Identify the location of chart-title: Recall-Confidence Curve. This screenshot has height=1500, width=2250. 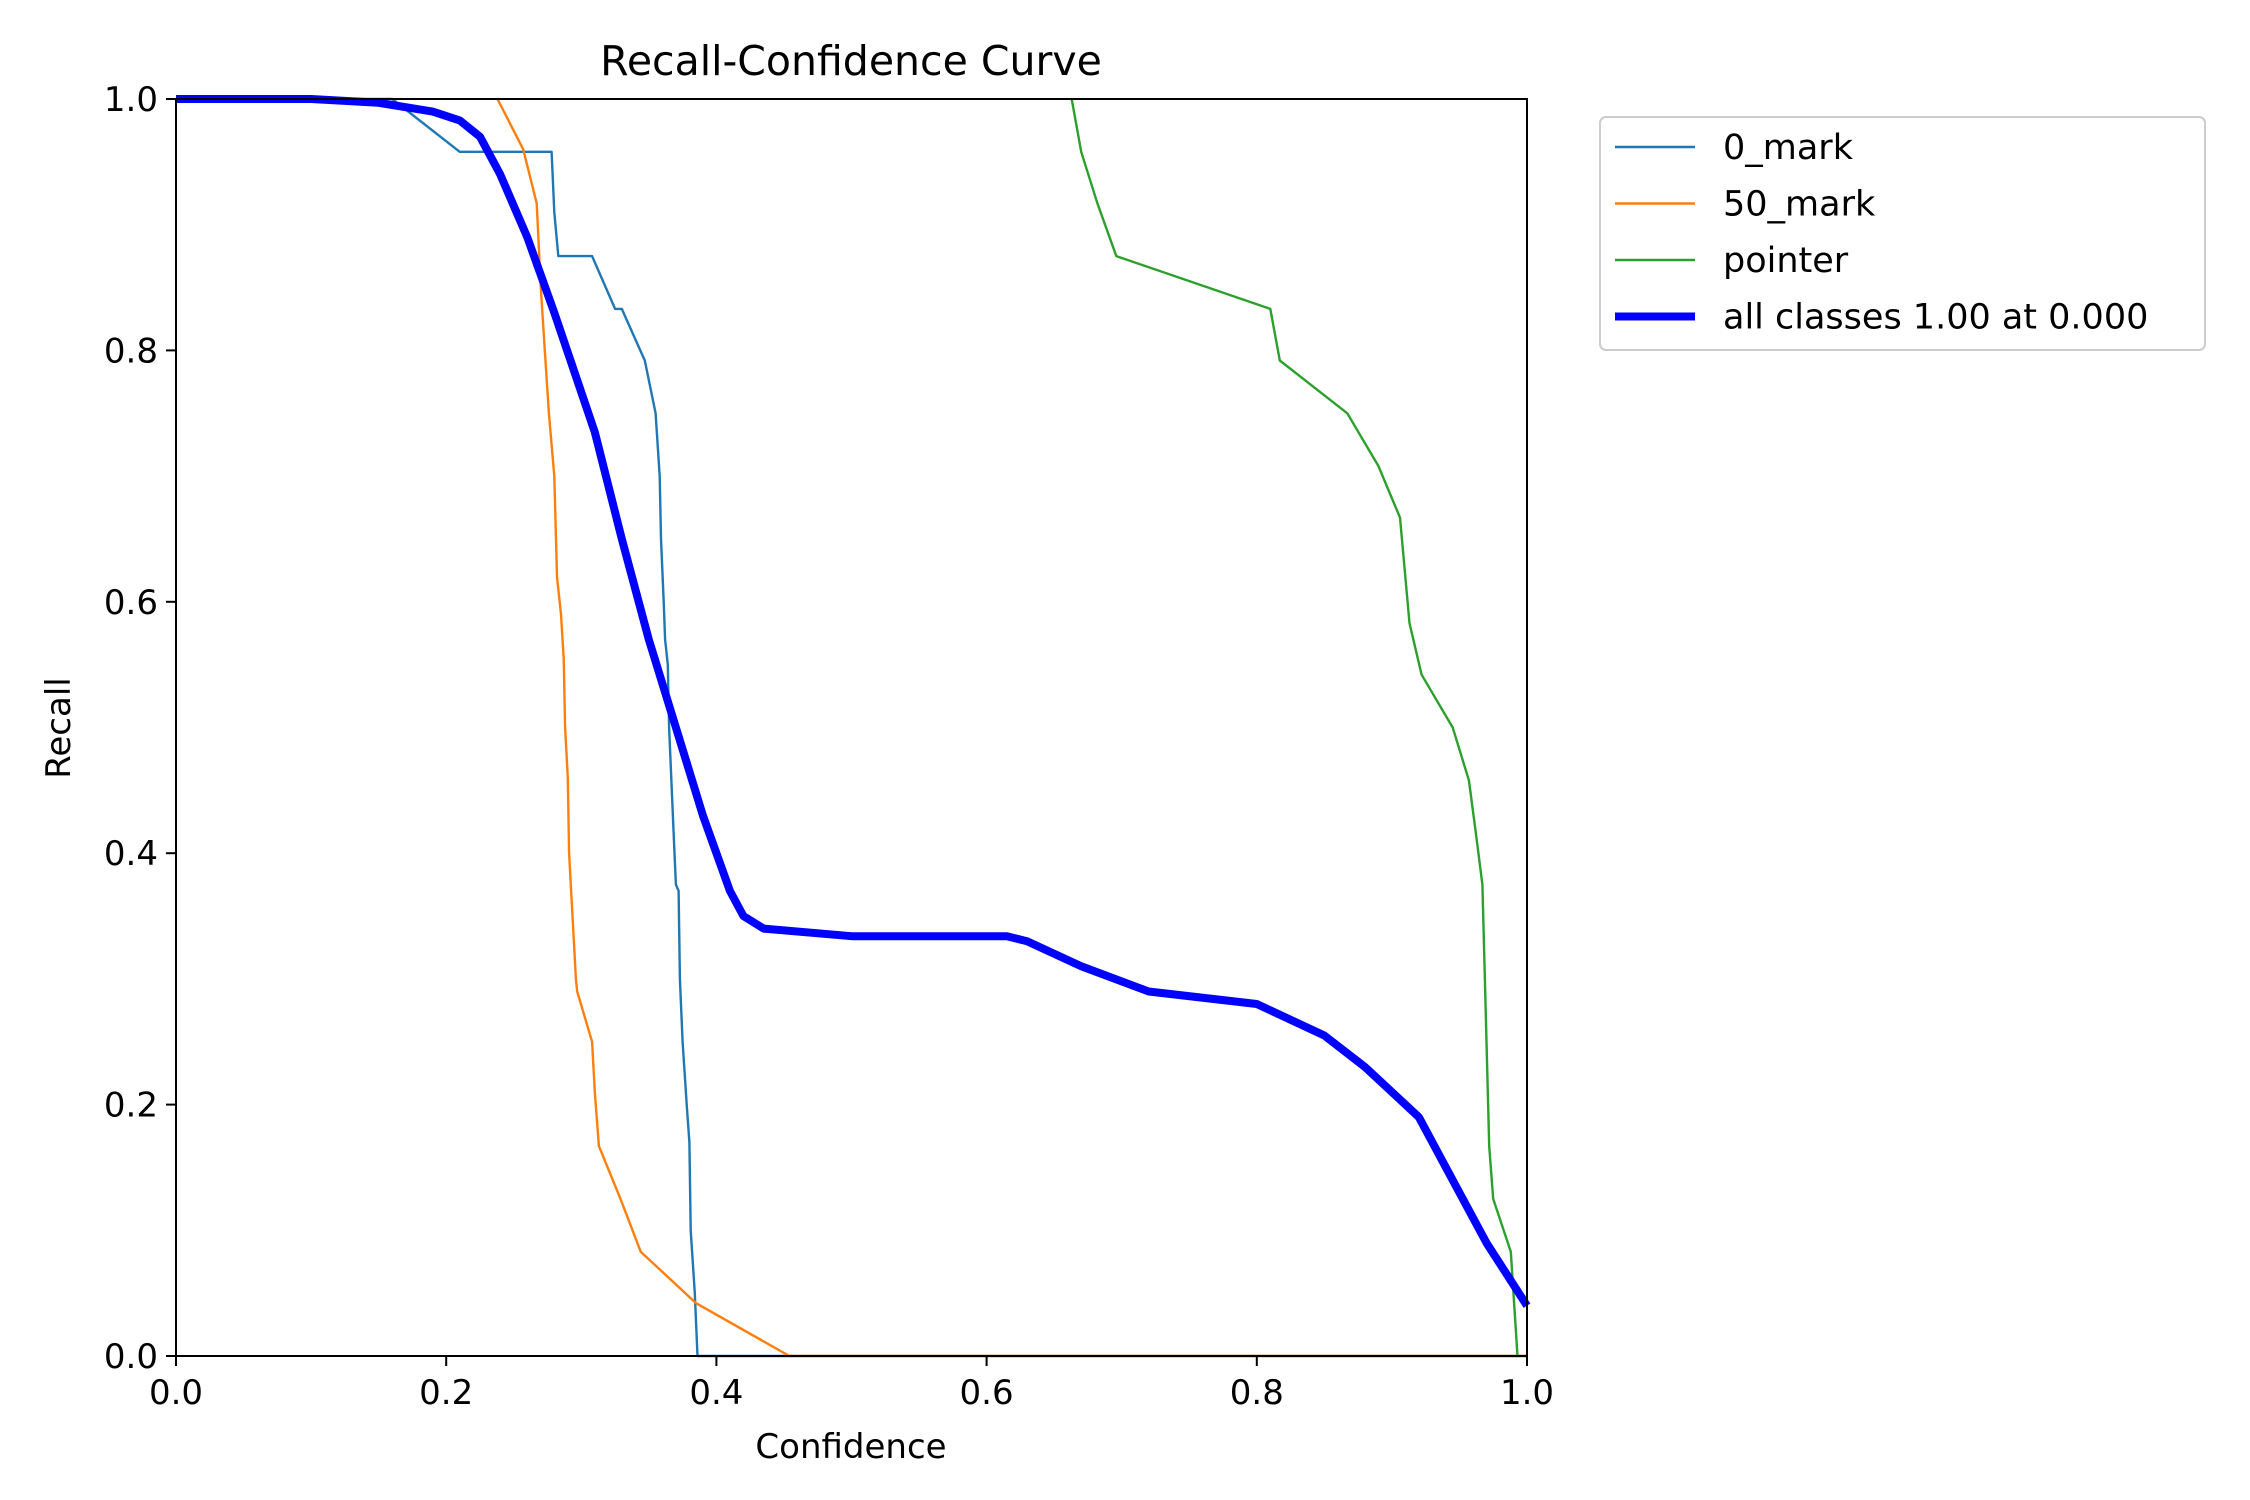
(851, 61).